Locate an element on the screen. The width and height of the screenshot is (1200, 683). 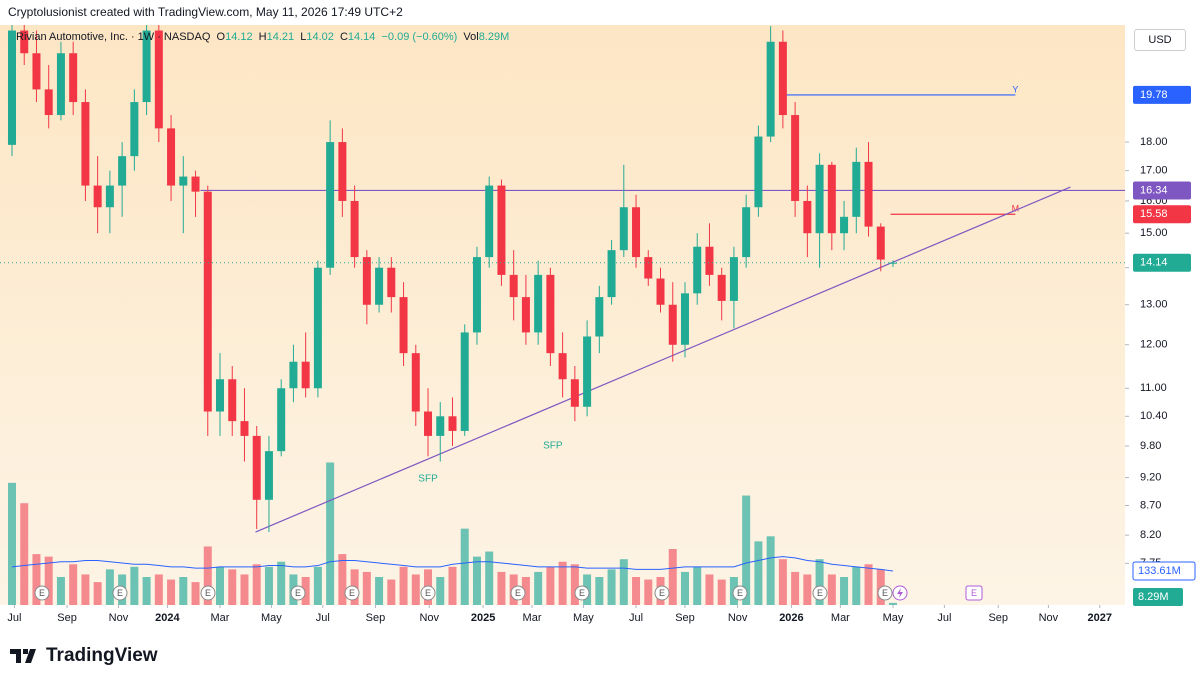
volume-key: Vol is located at coordinates (471, 37).